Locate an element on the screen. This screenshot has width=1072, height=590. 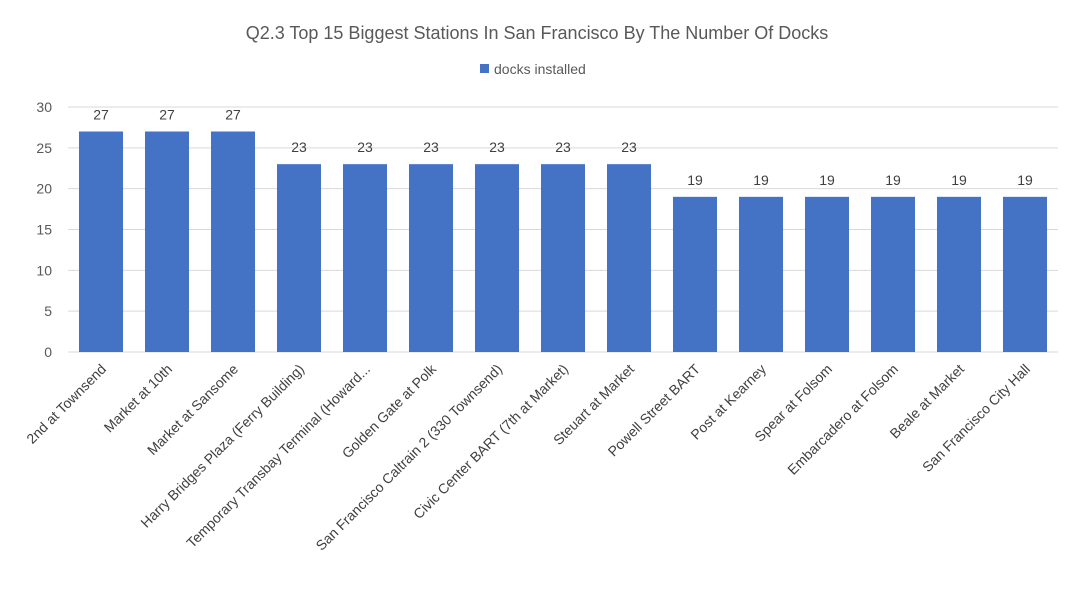
y-tick-label: 5 is located at coordinates (48, 311).